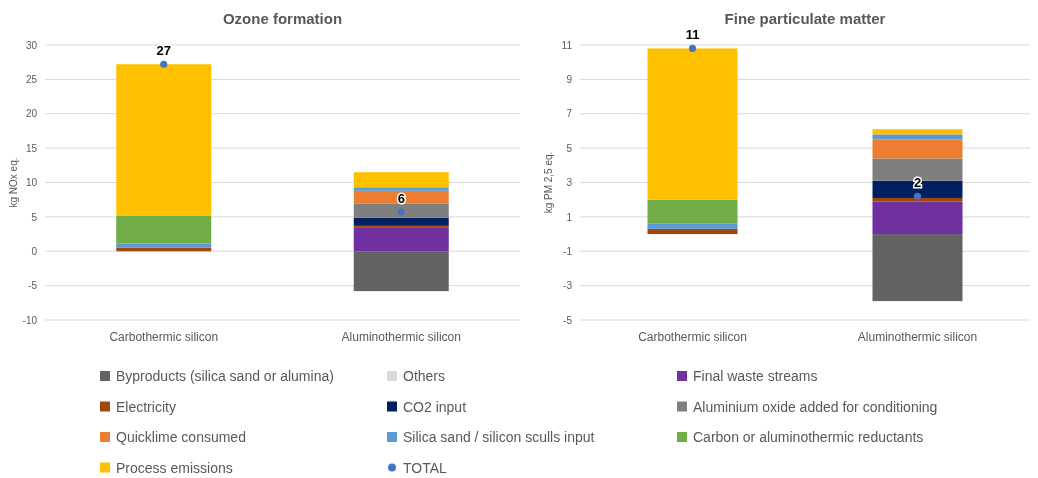 This screenshot has width=1038, height=478. I want to click on y-tick-label: 15, so click(31, 148).